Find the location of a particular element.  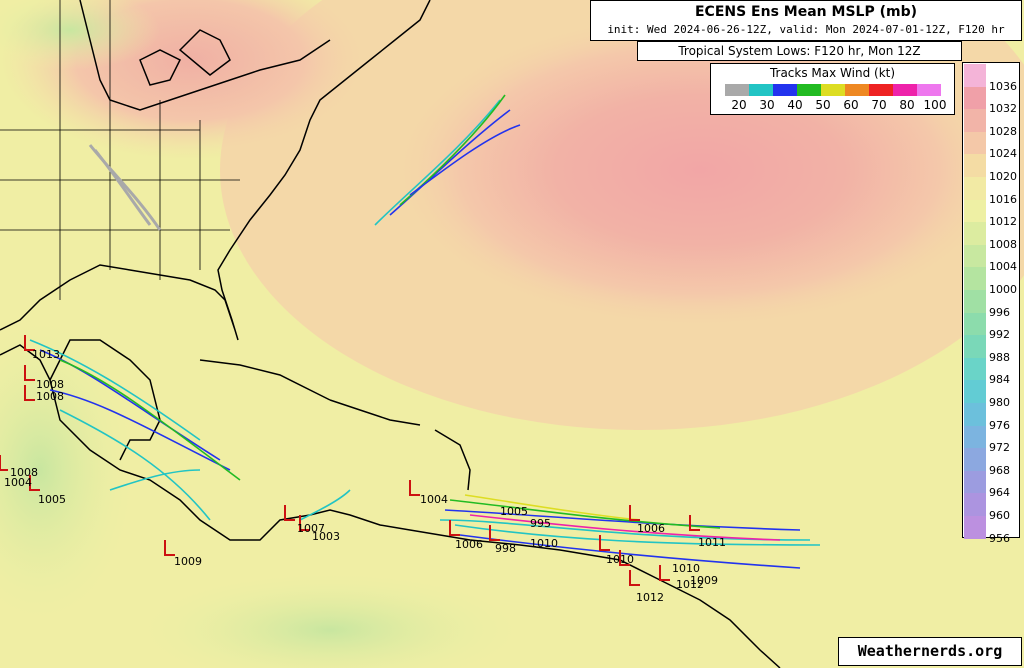

tracks-swatches is located at coordinates (833, 90).